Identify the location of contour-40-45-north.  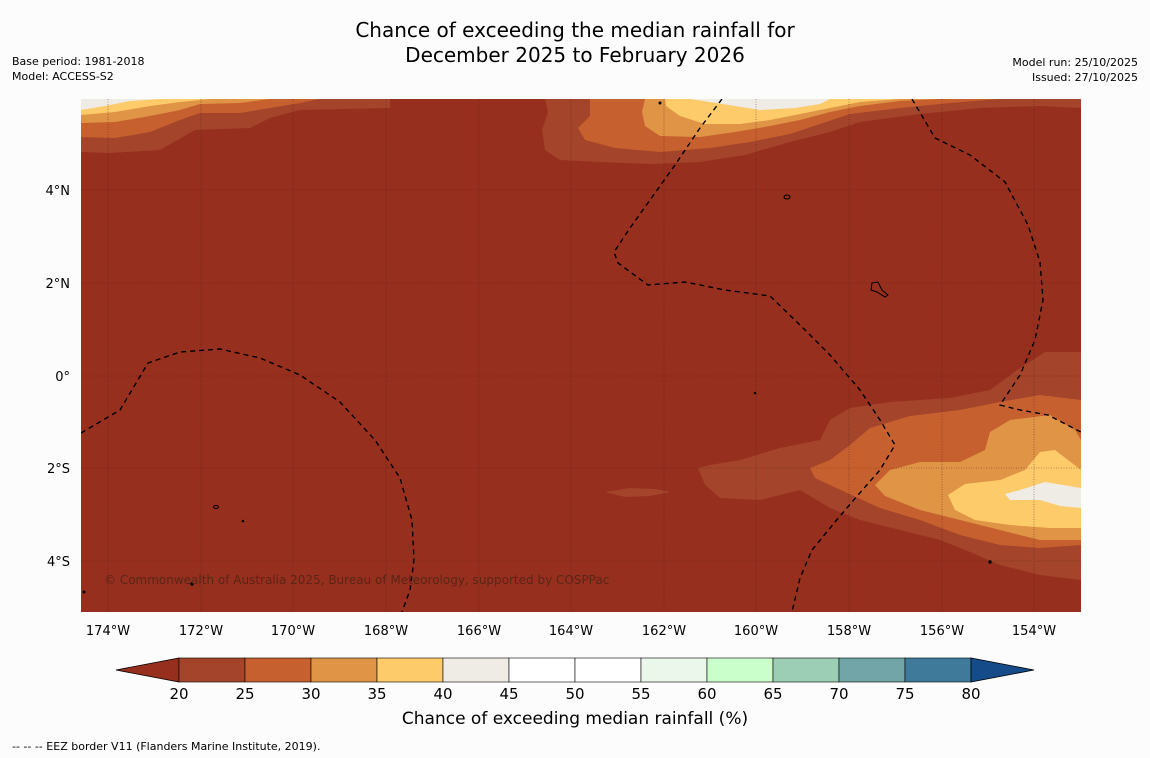
(782, 111).